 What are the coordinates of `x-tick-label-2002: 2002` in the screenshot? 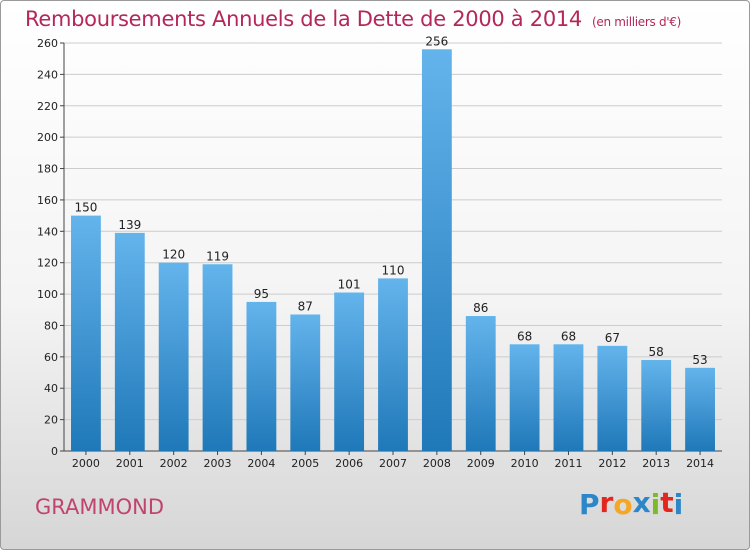 It's located at (174, 463).